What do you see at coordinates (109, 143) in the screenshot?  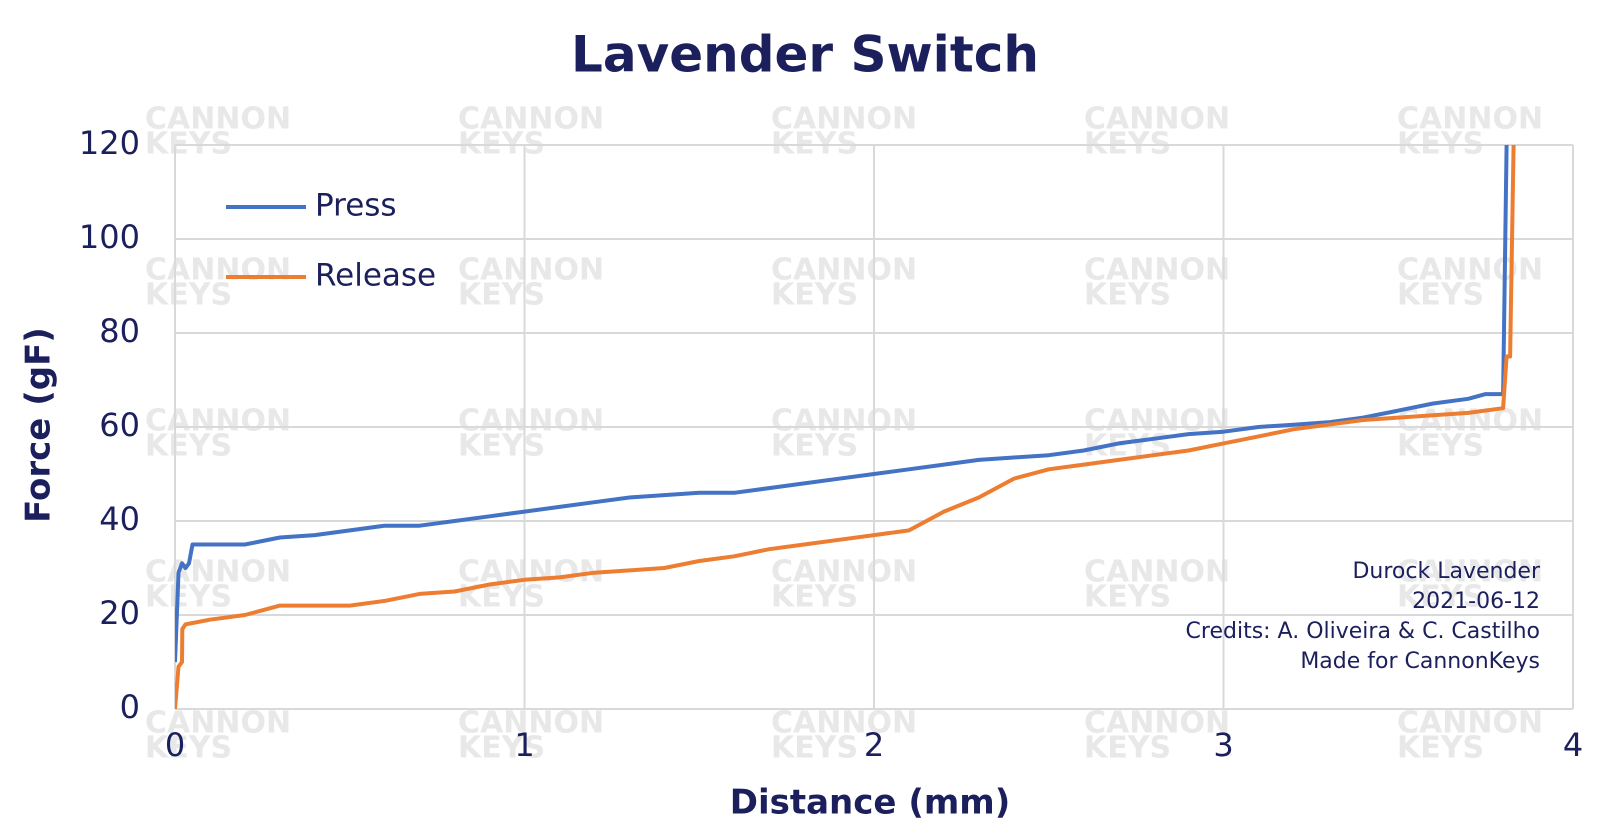 I see `y-tick-label: 120` at bounding box center [109, 143].